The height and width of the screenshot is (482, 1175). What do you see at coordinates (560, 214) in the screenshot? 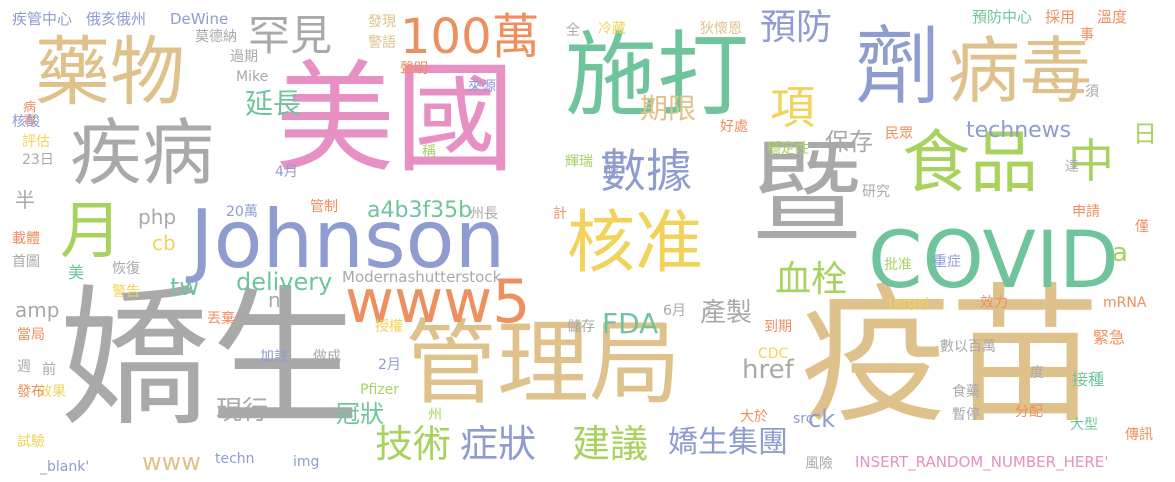
I see `word-83: 計` at bounding box center [560, 214].